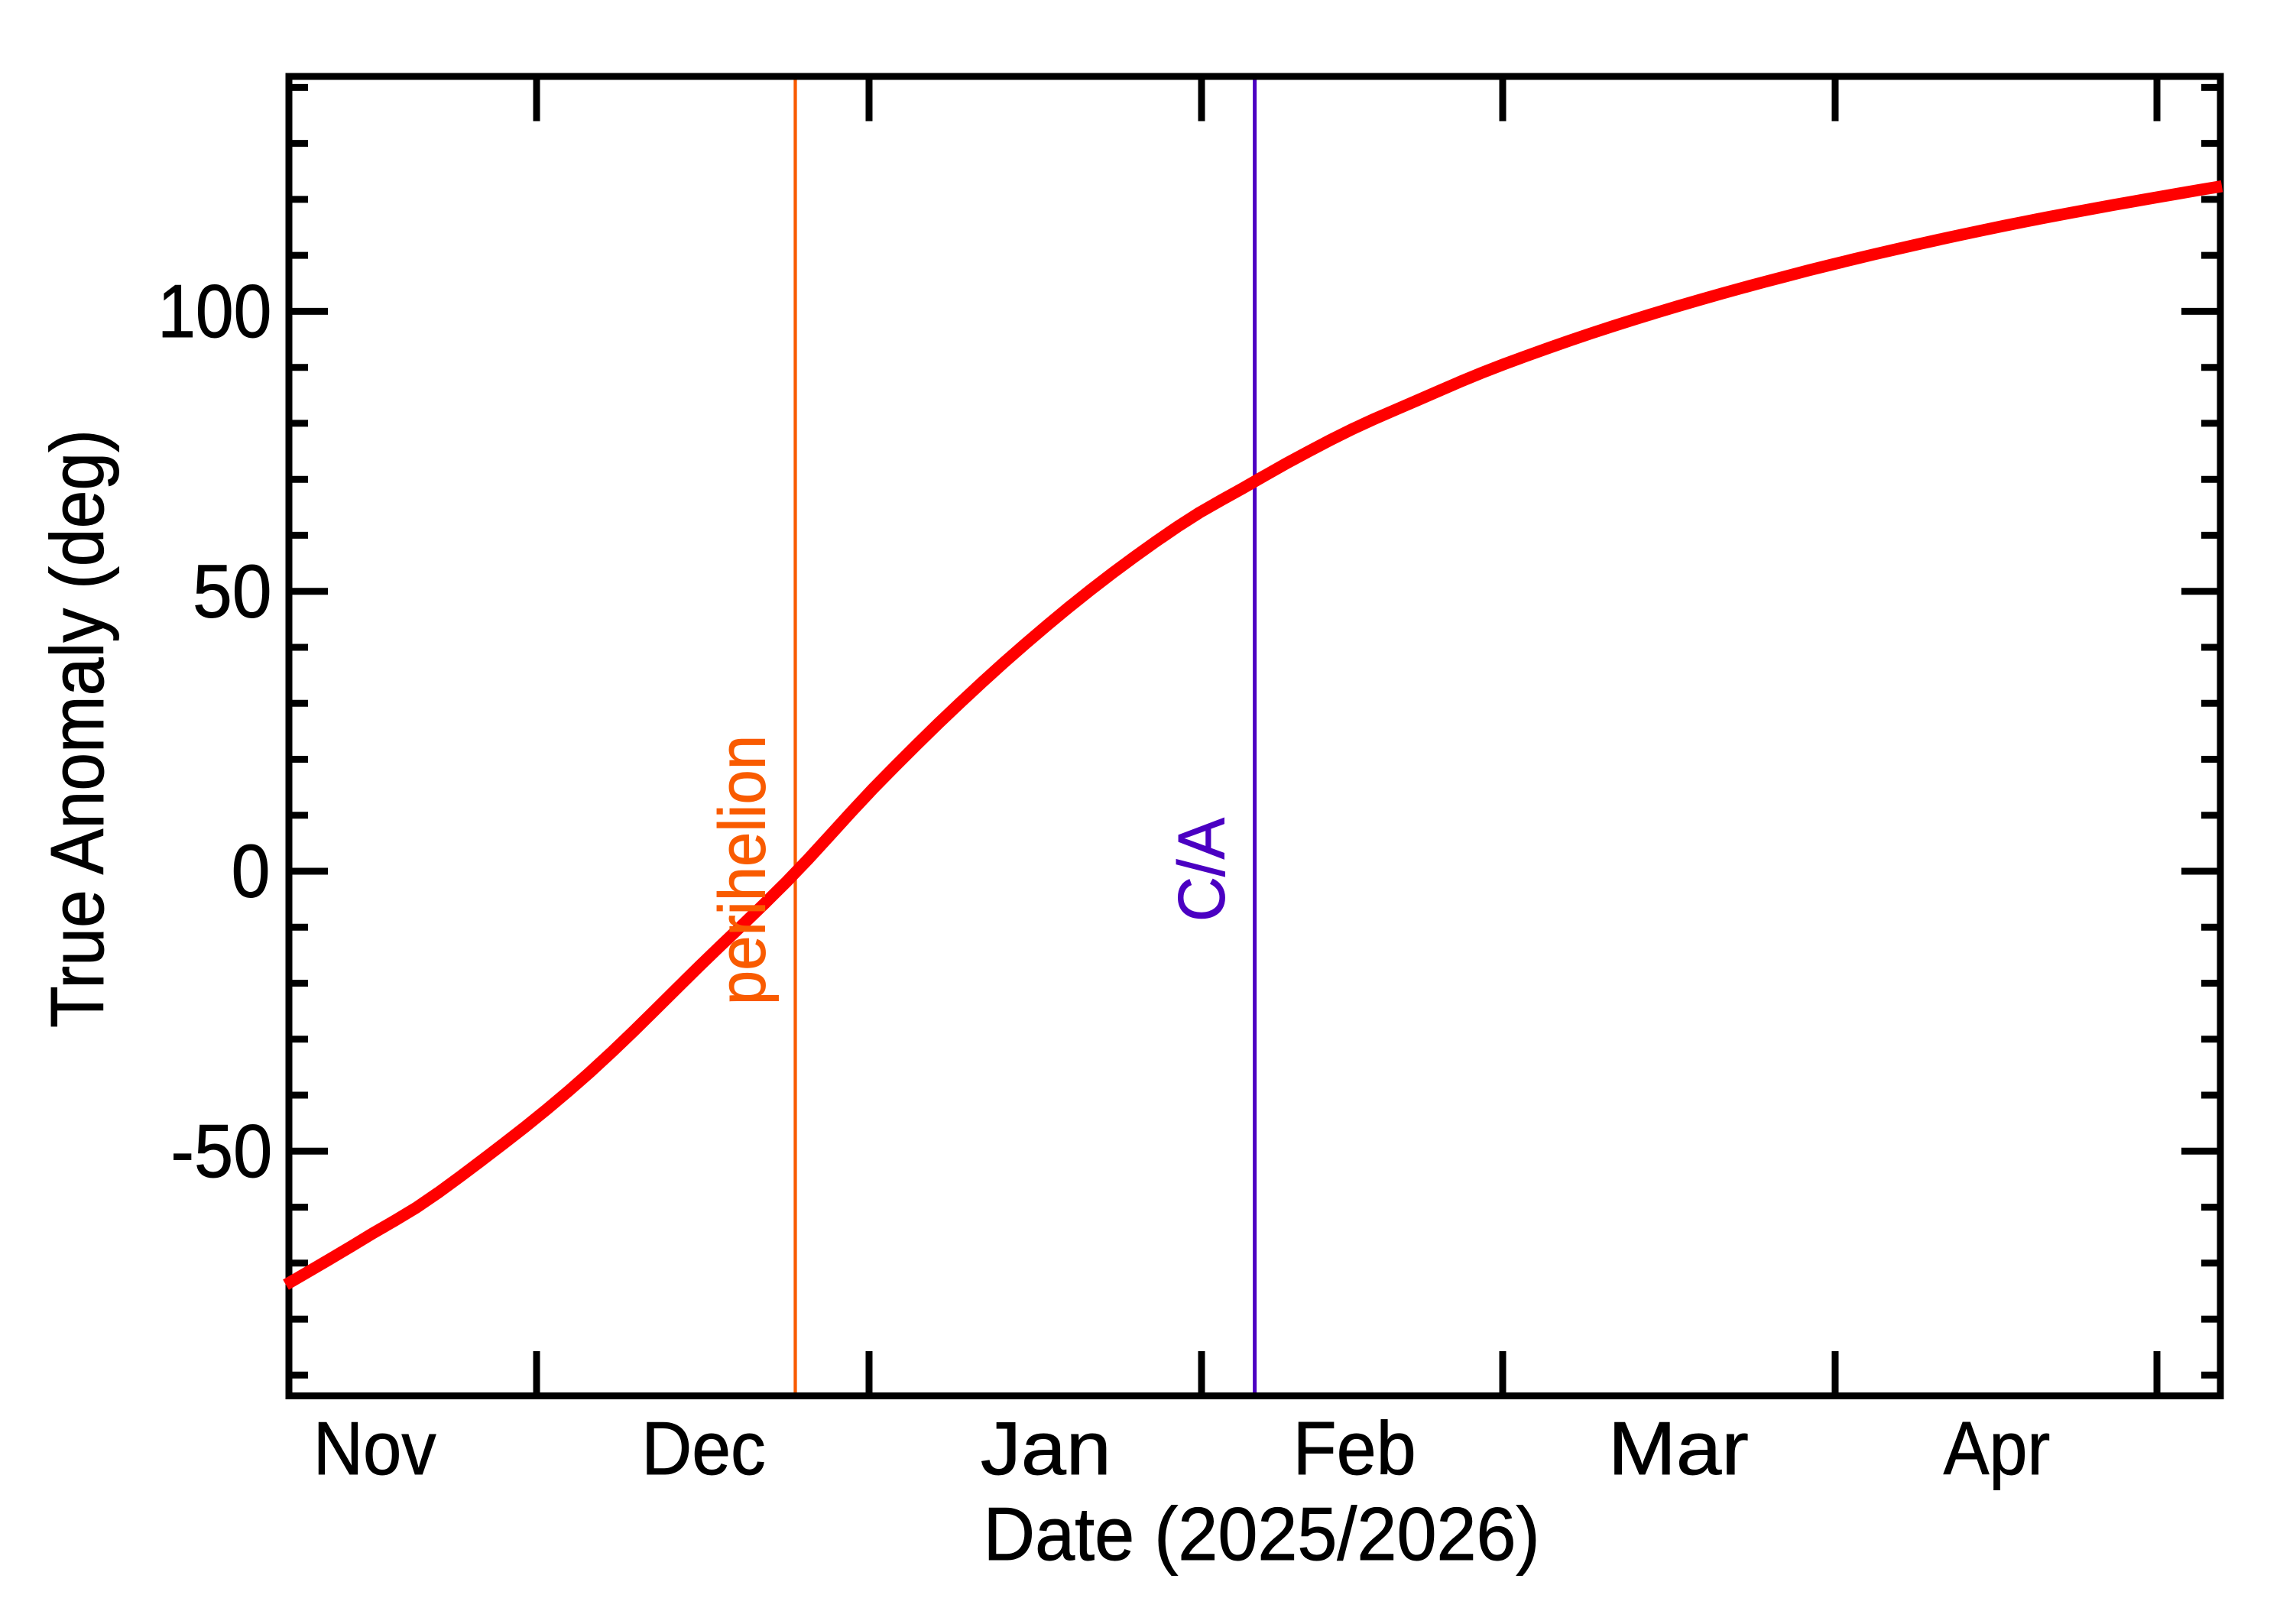 This screenshot has width=2293, height=1624. Describe the element at coordinates (233, 591) in the screenshot. I see `svg-text: 50` at that location.